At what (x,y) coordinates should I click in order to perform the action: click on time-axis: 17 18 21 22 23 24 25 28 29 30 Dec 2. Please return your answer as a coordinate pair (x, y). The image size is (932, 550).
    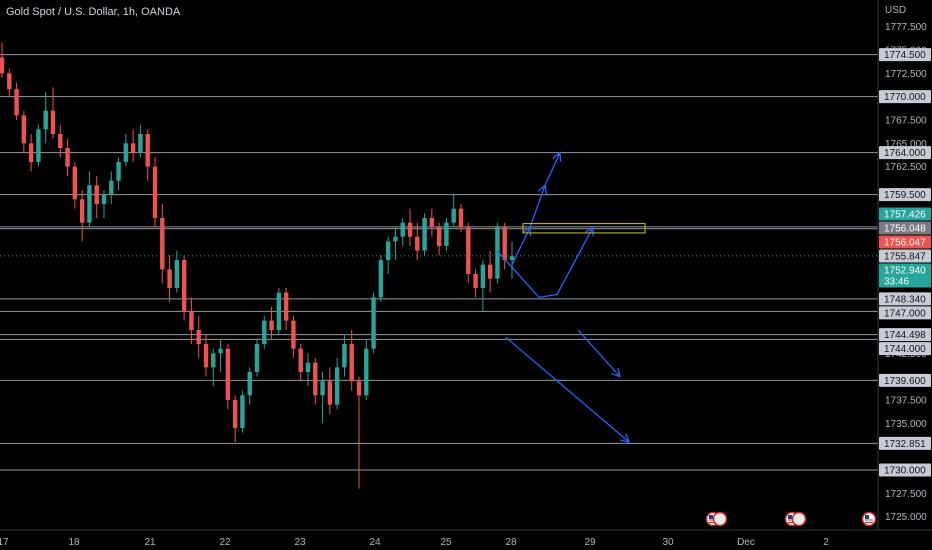
    Looking at the image, I should click on (414, 542).